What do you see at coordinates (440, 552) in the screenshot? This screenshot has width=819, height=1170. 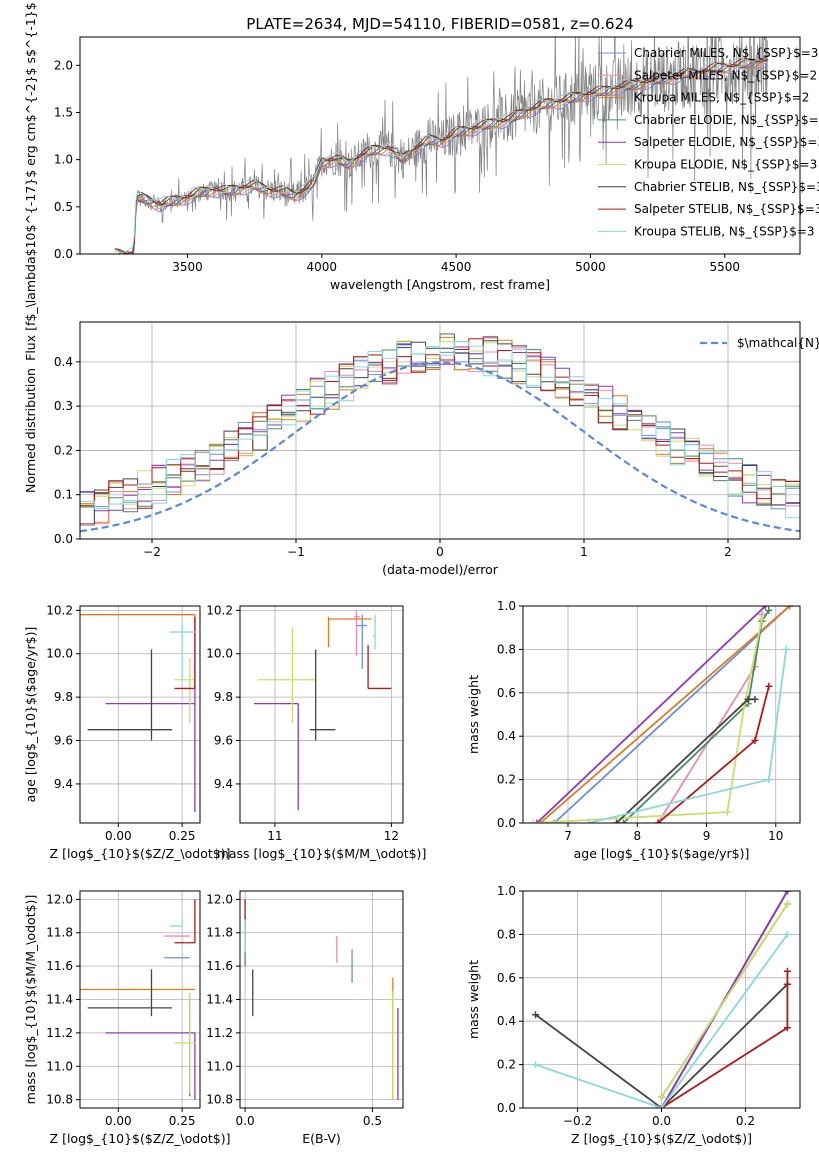 I see `x-tick-label: 0` at bounding box center [440, 552].